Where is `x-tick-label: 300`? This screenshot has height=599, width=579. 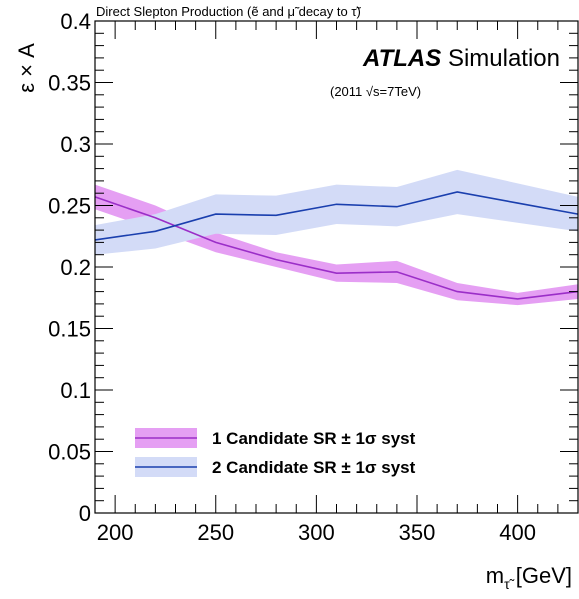
x-tick-label: 300 is located at coordinates (316, 532).